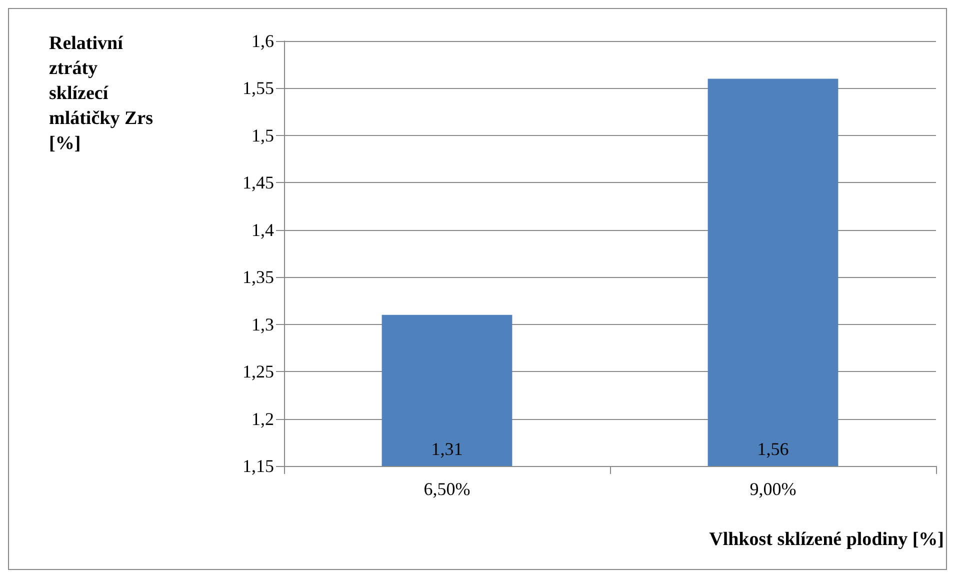 This screenshot has height=578, width=955. Describe the element at coordinates (258, 372) in the screenshot. I see `y-tick-label: 1,25` at that location.